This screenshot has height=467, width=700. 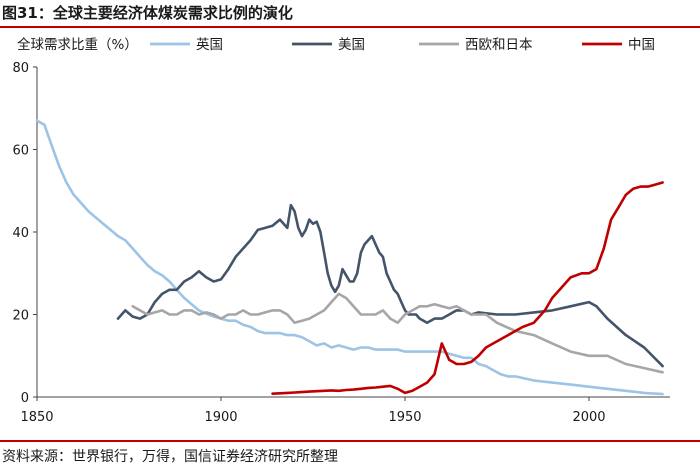 I want to click on legend-label: 美国, so click(x=351, y=45).